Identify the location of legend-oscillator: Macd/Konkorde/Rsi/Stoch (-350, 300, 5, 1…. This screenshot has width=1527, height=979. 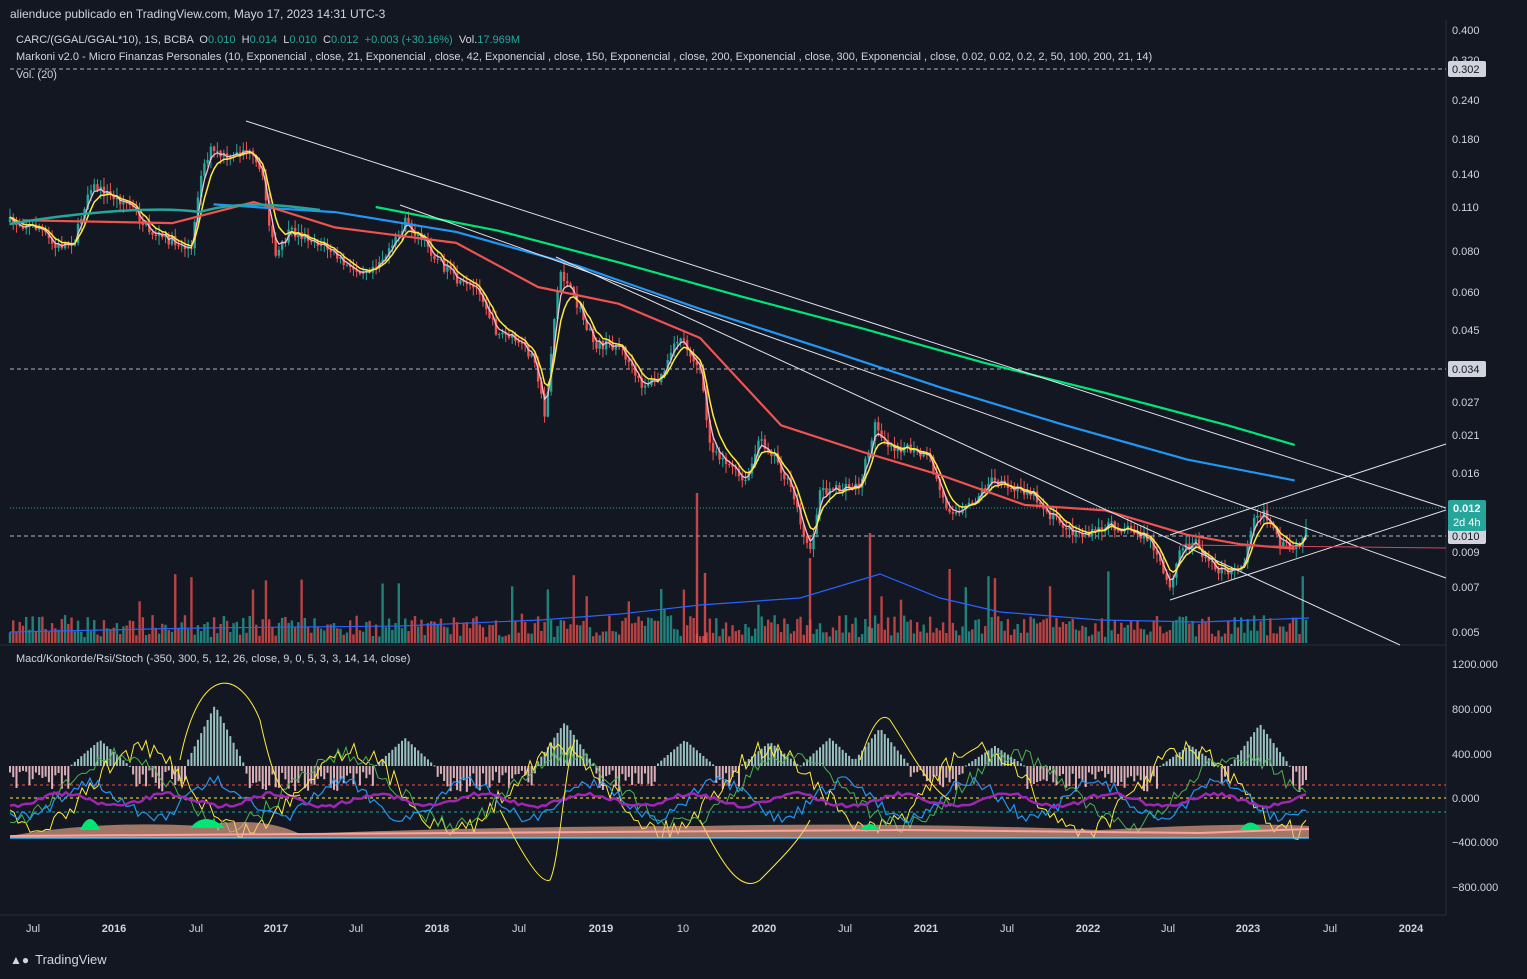
(213, 659).